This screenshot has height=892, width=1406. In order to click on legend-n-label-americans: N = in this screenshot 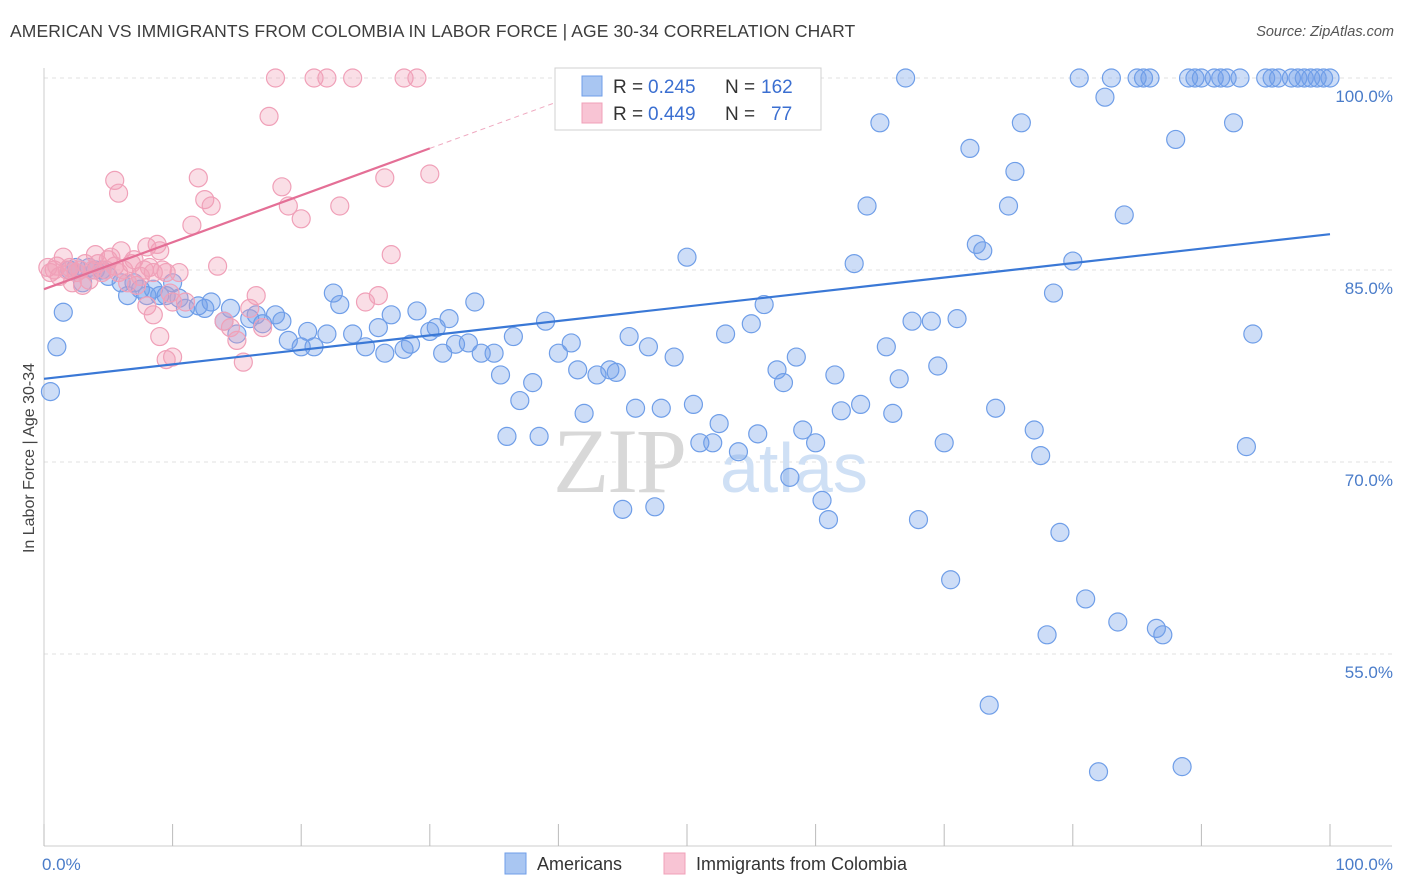, I will do `click(740, 87)`.